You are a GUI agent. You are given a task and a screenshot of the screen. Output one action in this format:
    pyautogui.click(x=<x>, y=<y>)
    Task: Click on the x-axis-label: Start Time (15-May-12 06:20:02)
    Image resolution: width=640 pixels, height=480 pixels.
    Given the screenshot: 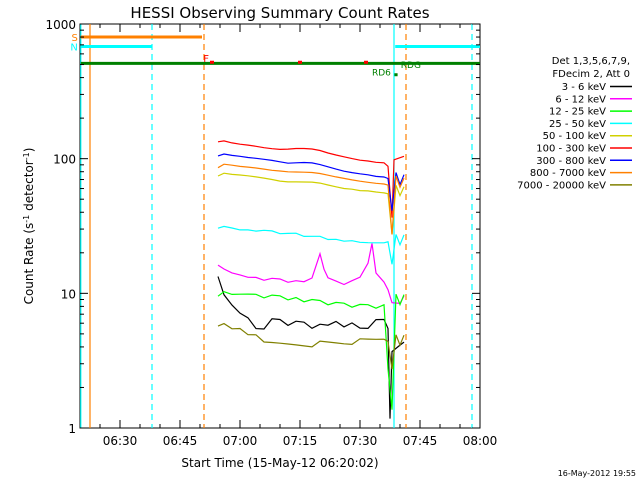 What is the action you would take?
    pyautogui.click(x=279, y=463)
    